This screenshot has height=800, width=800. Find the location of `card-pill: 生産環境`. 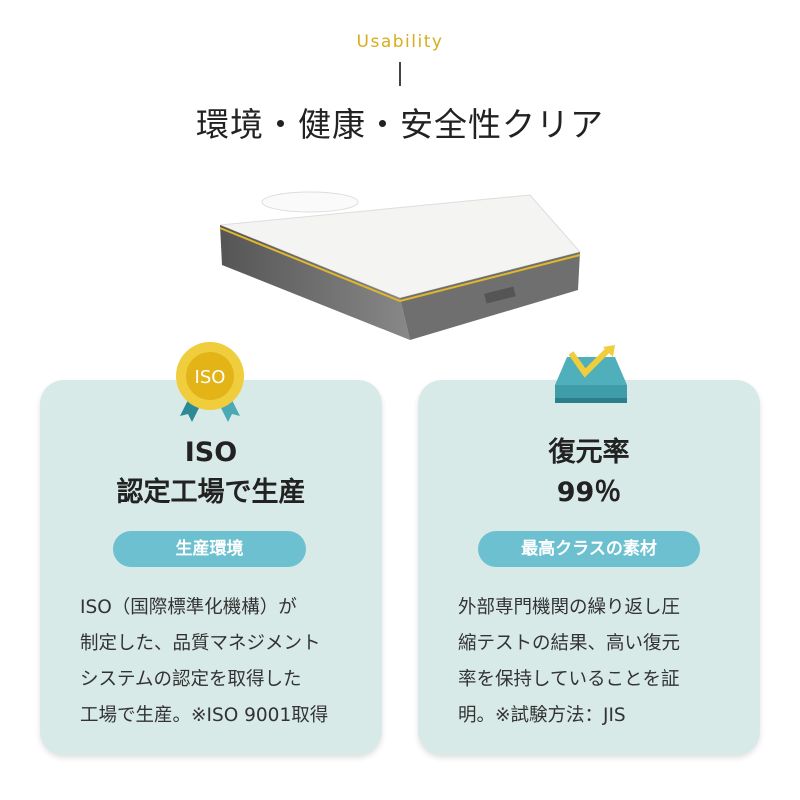

card-pill: 生産環境 is located at coordinates (209, 549).